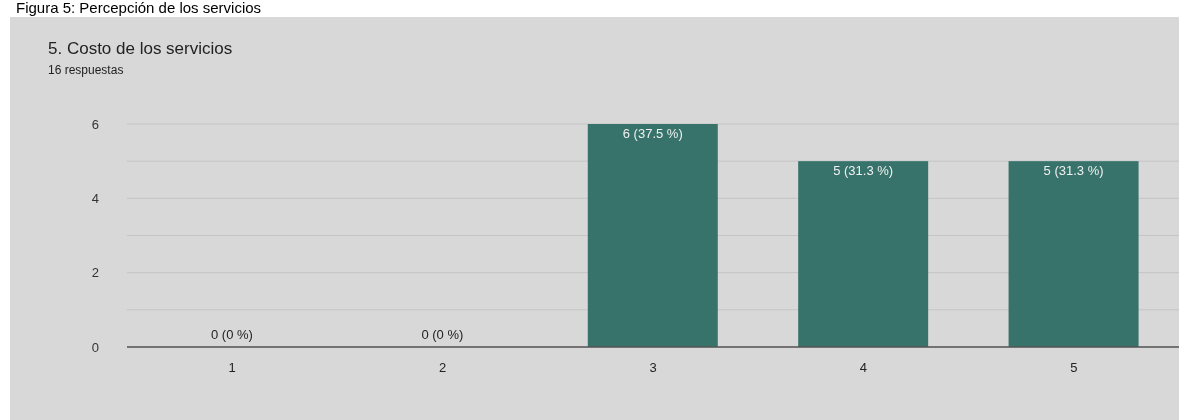 This screenshot has width=1179, height=420. What do you see at coordinates (86, 70) in the screenshot?
I see `chart-subtitle: 16 respuestas` at bounding box center [86, 70].